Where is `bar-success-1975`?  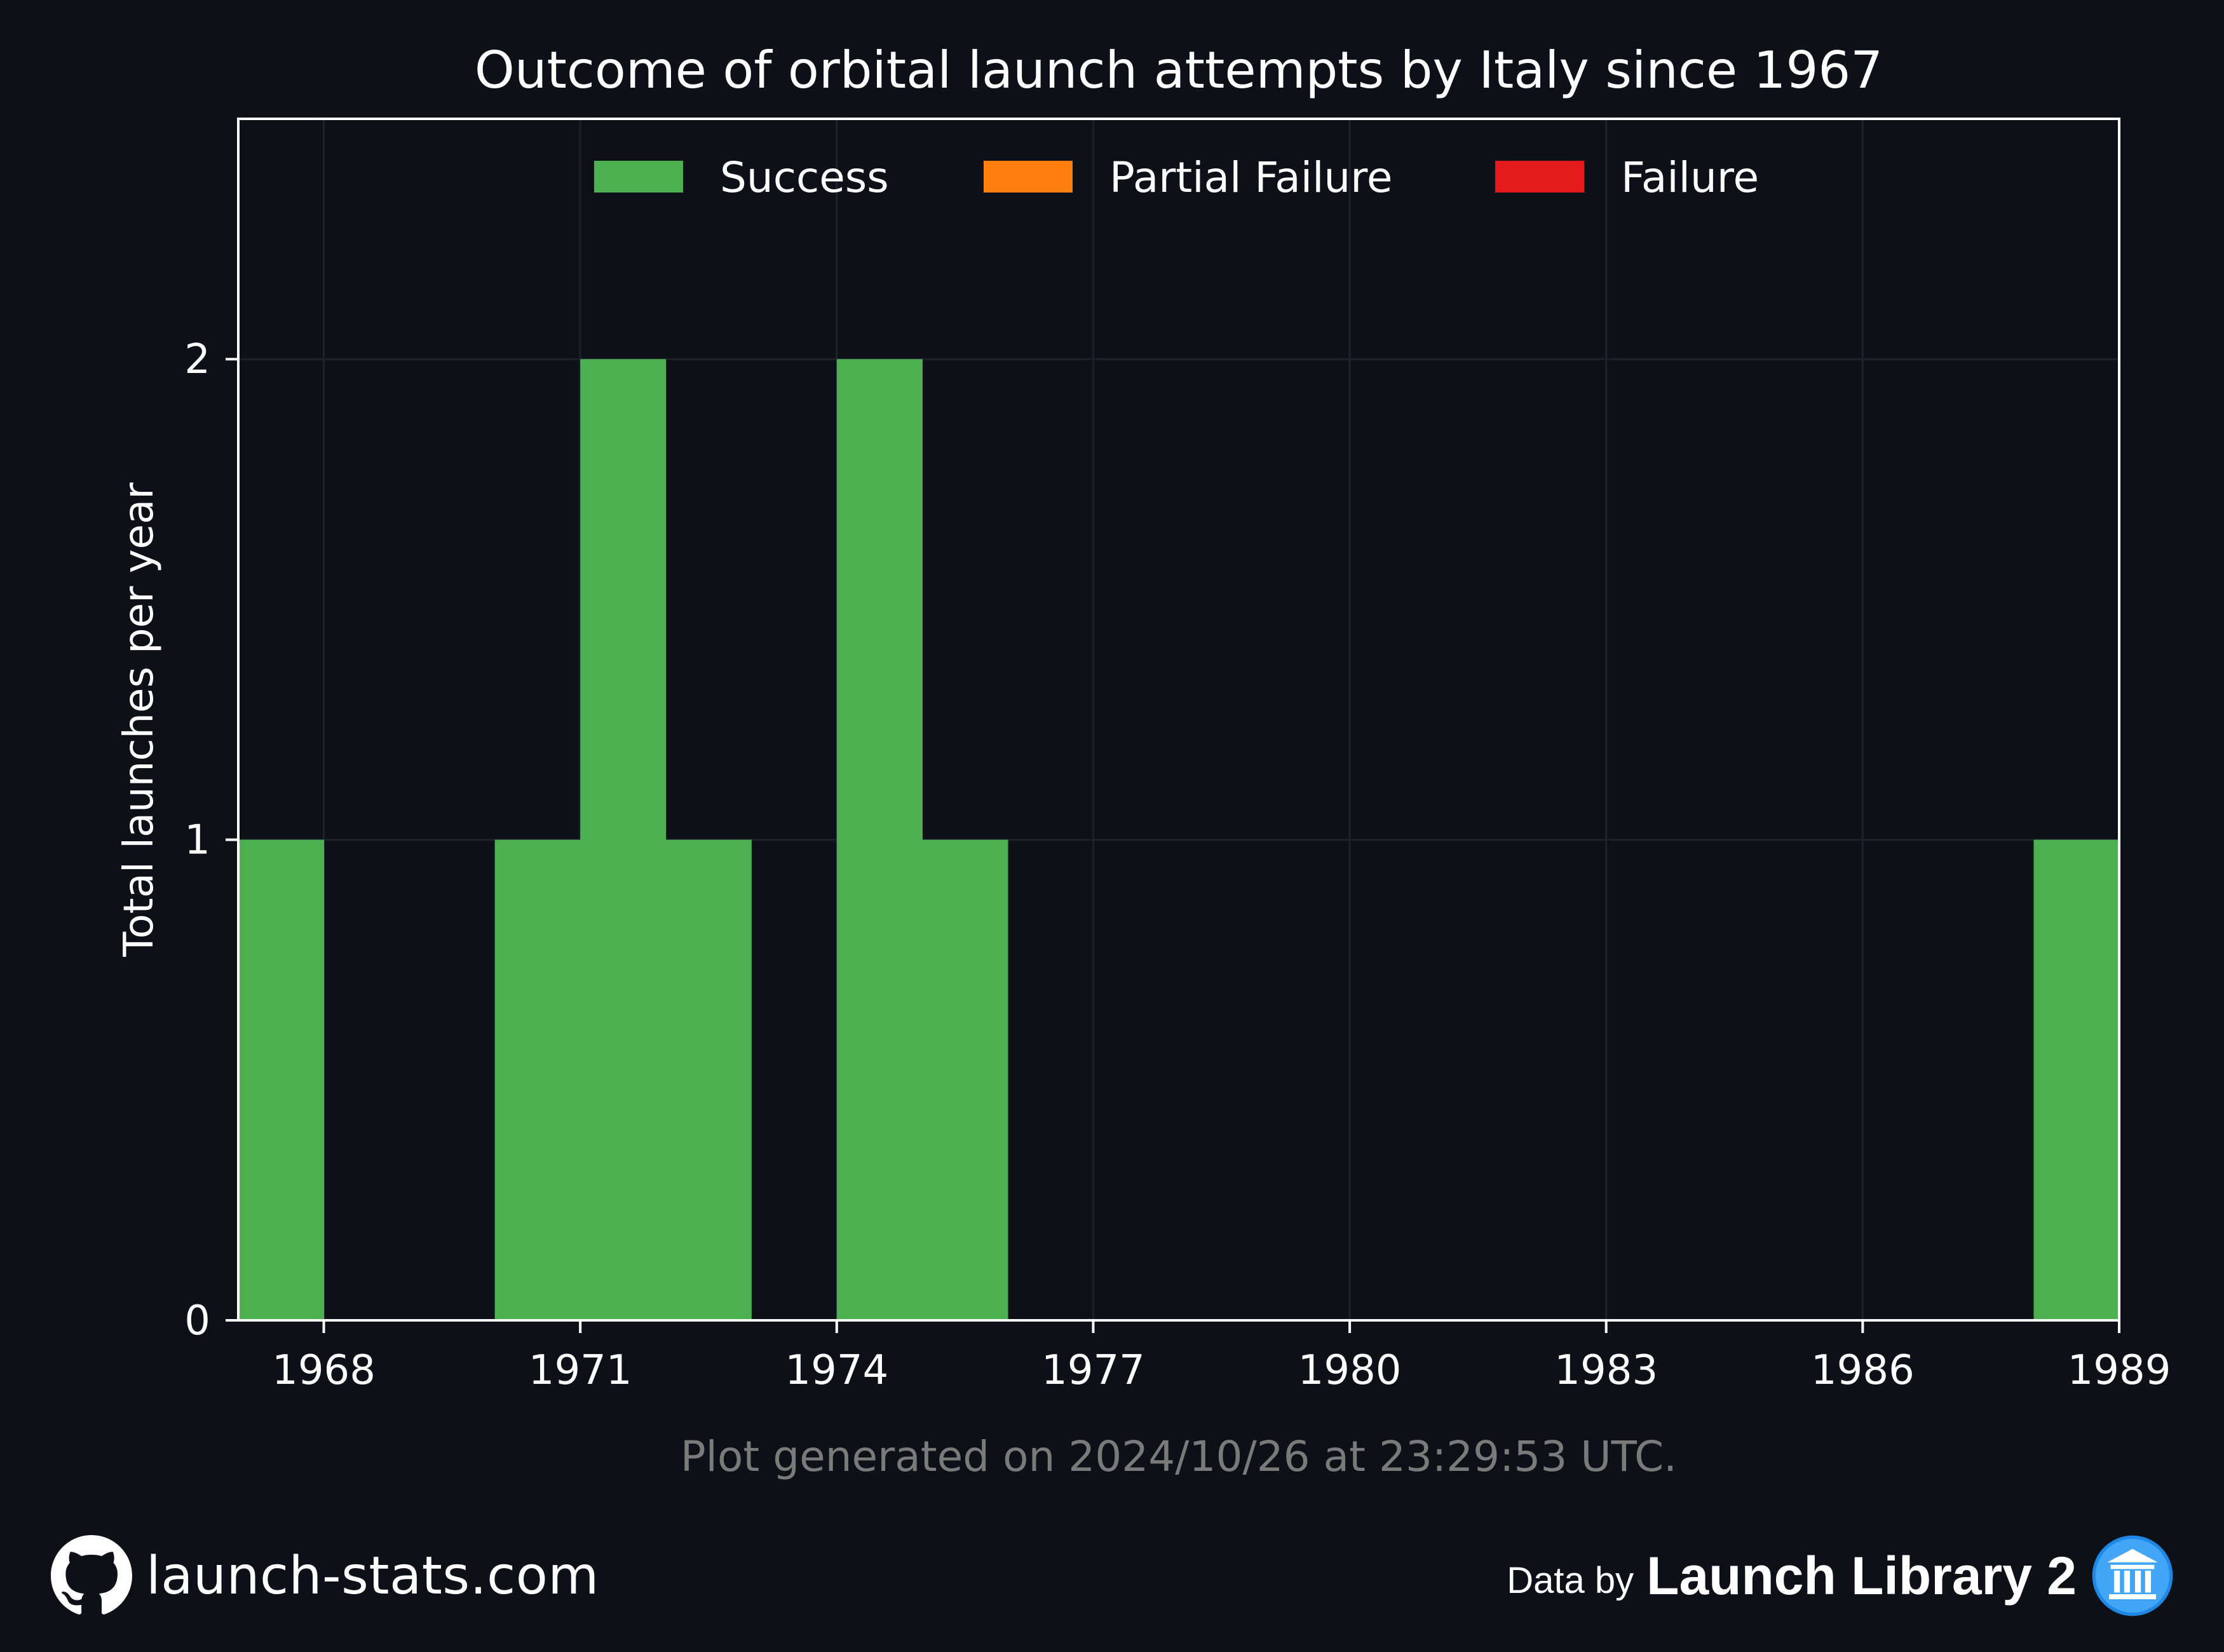 bar-success-1975 is located at coordinates (965, 1079).